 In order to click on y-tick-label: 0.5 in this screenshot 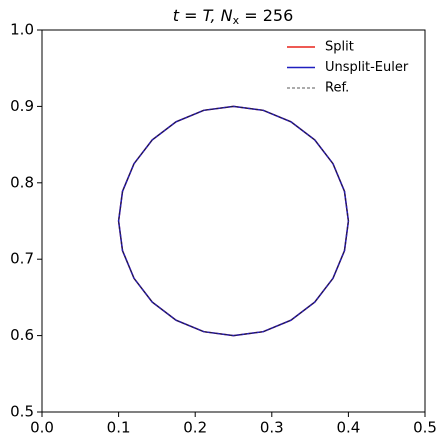, I will do `click(22, 412)`.